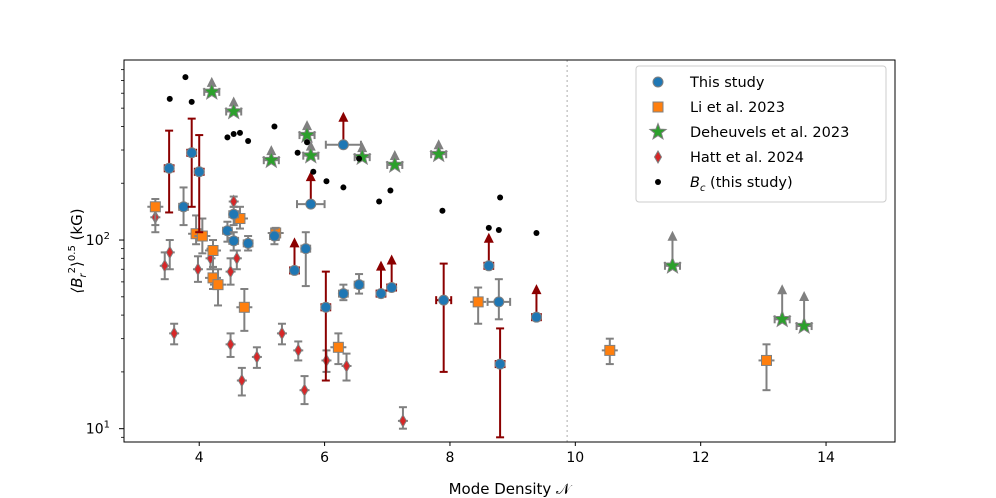 The height and width of the screenshot is (498, 996). Describe the element at coordinates (658, 107) in the screenshot. I see `legend-marker-square` at that location.